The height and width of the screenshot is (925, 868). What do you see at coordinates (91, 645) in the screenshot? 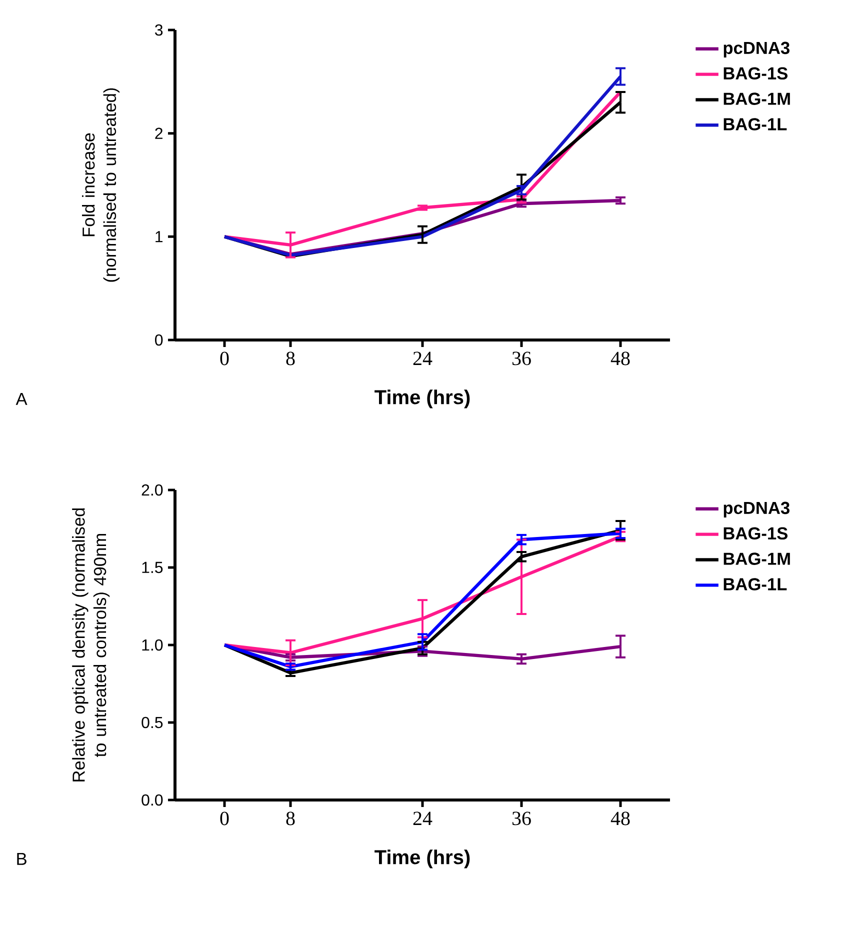
I see `y-axis-title: Relative optical density (normalised to untreated controls) 490nm` at bounding box center [91, 645].